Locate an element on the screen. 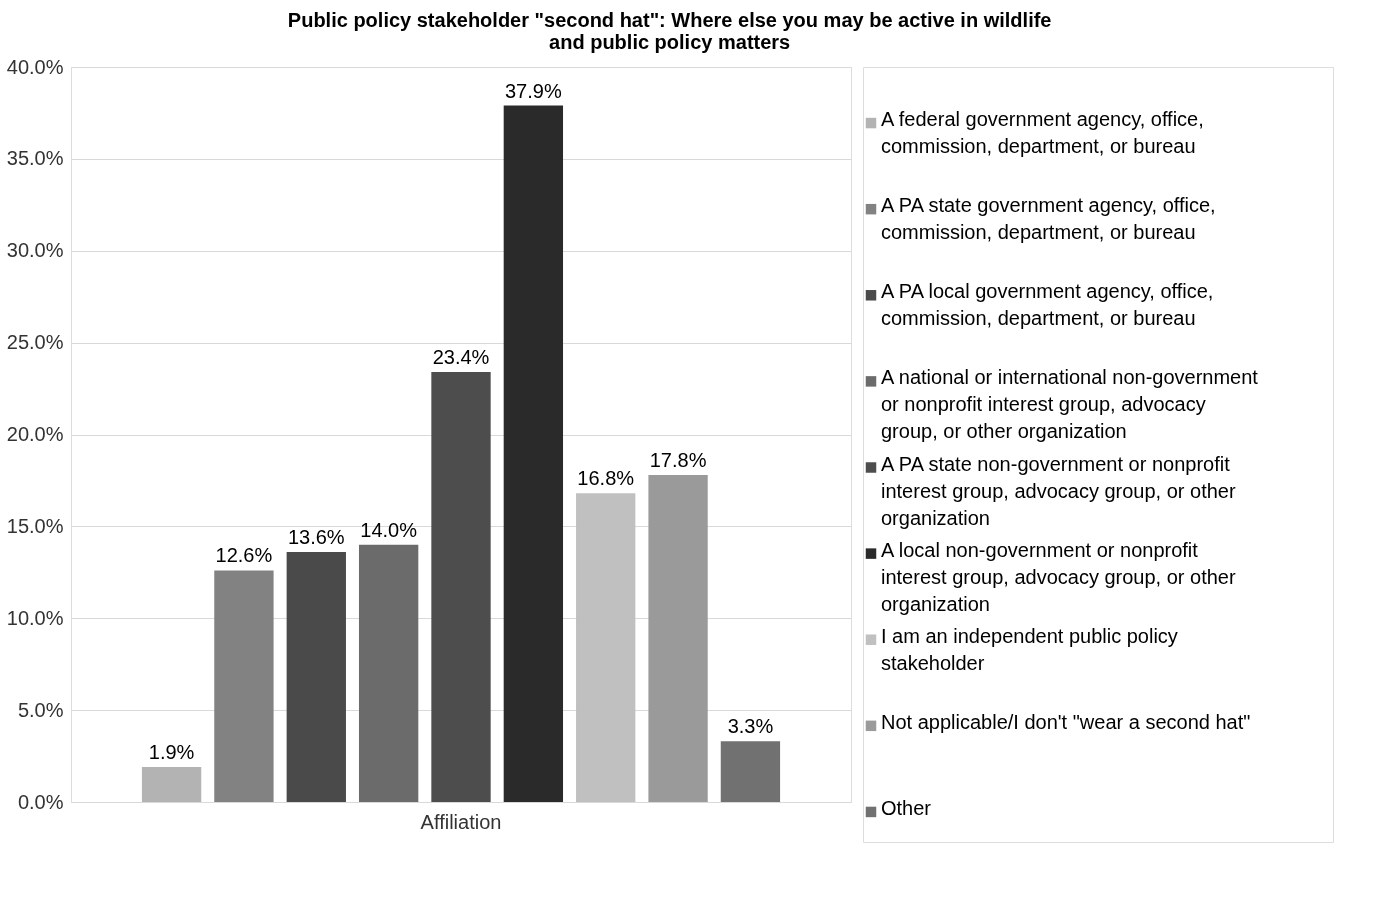 The height and width of the screenshot is (917, 1398). data-label: 17.8% is located at coordinates (678, 459).